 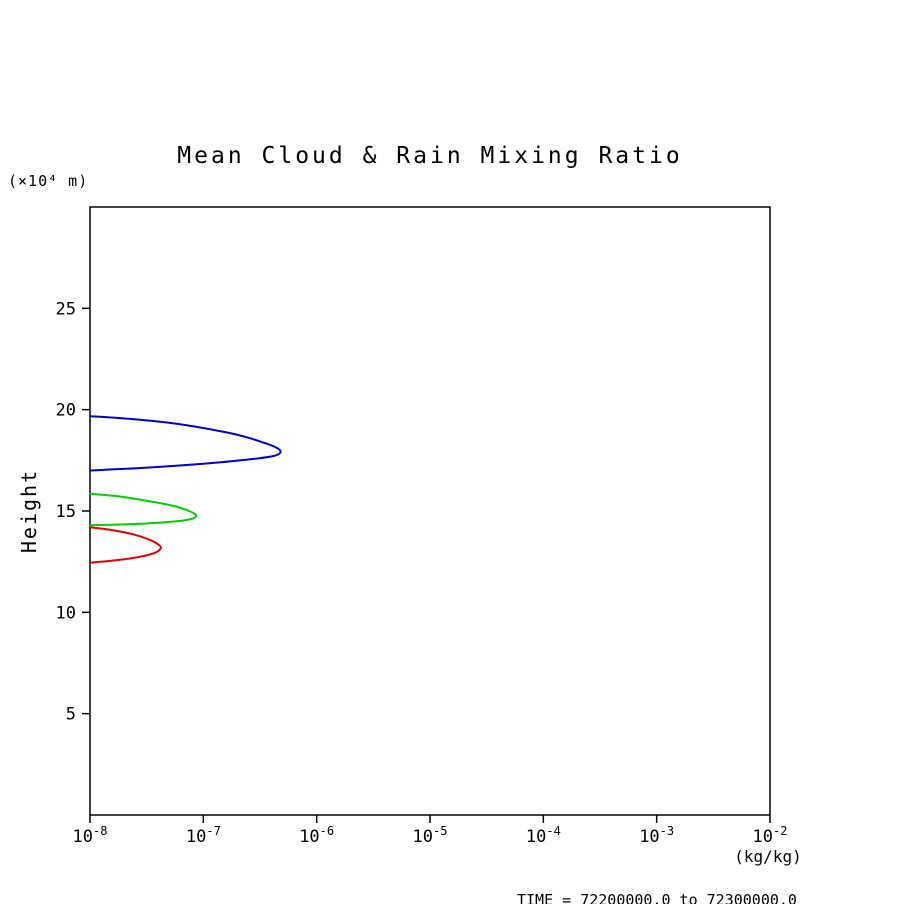 What do you see at coordinates (543, 835) in the screenshot?
I see `x-tick-label: 10⁻⁴` at bounding box center [543, 835].